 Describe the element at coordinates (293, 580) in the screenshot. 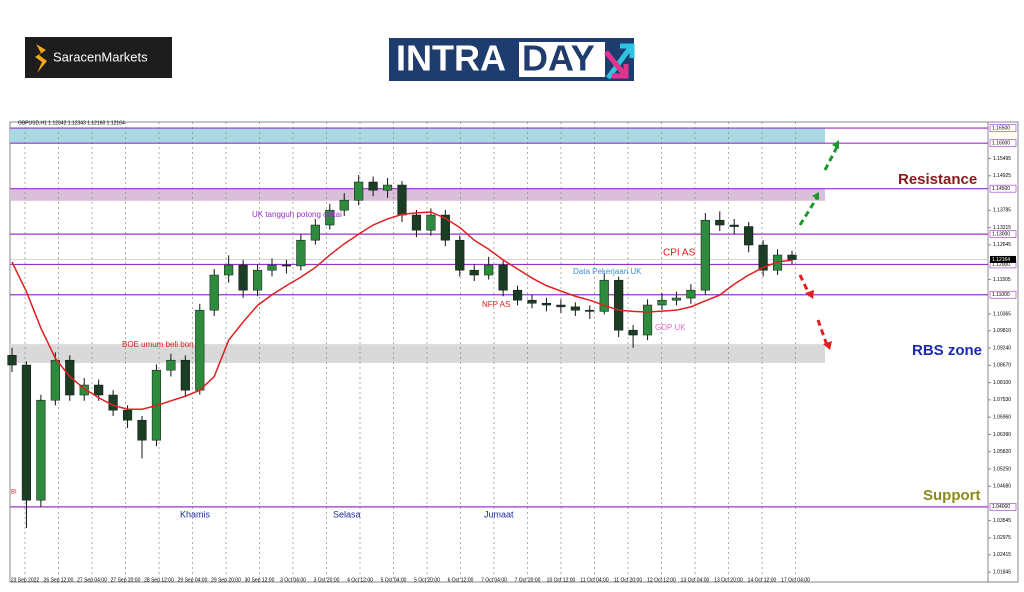

I see `time-label: 3 Oct 04:00` at that location.